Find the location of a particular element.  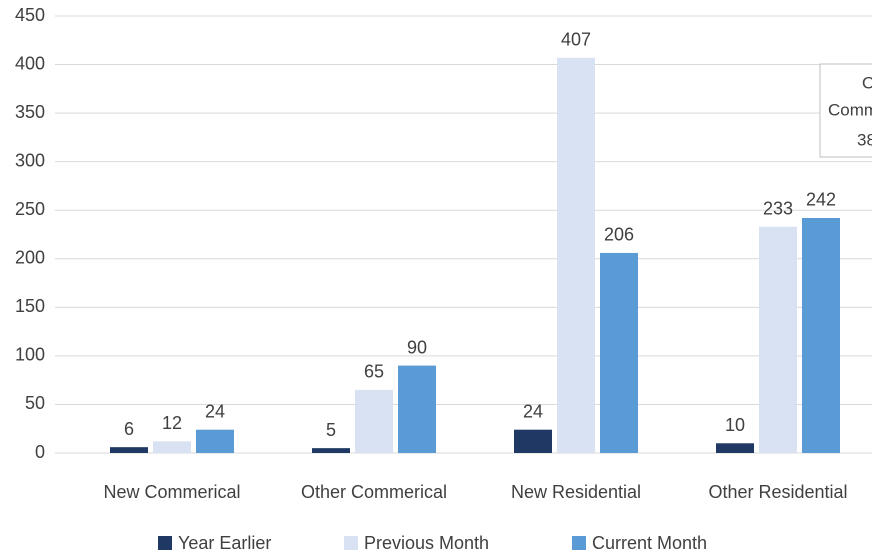

y-tick-label: 150 is located at coordinates (30, 306).